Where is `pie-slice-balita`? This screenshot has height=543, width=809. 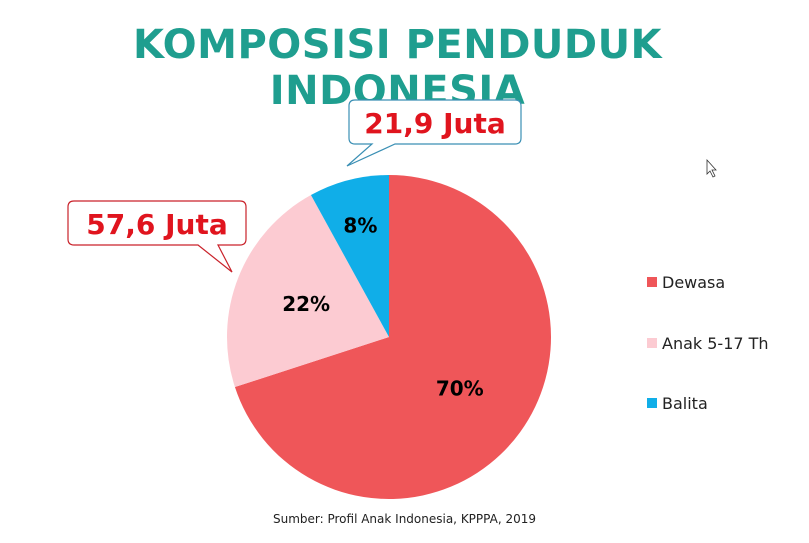 pie-slice-balita is located at coordinates (349, 256).